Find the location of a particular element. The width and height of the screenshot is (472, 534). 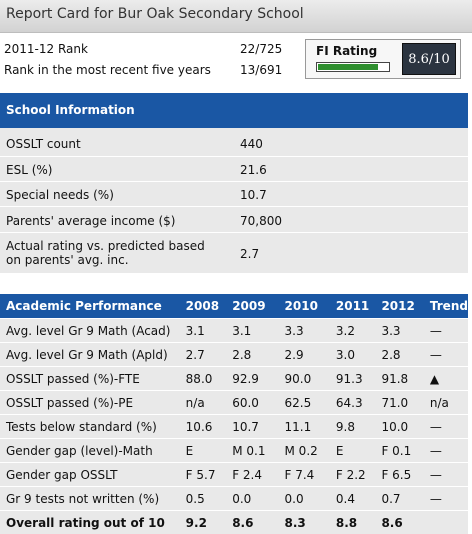

fi-rating-box: FI Rating 8.6/10 is located at coordinates (383, 59).